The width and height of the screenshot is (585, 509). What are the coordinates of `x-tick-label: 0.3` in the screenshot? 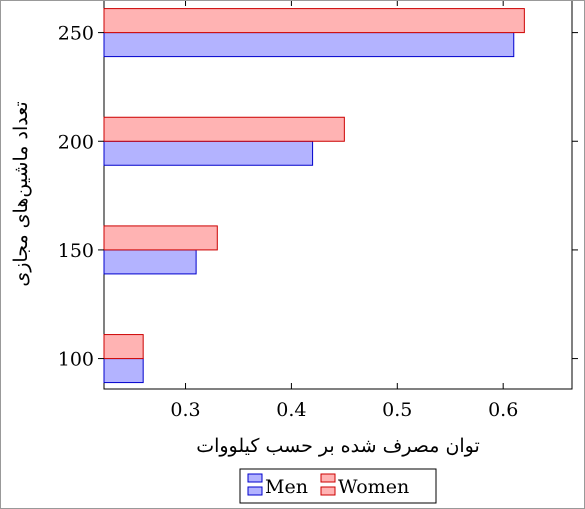 It's located at (185, 410).